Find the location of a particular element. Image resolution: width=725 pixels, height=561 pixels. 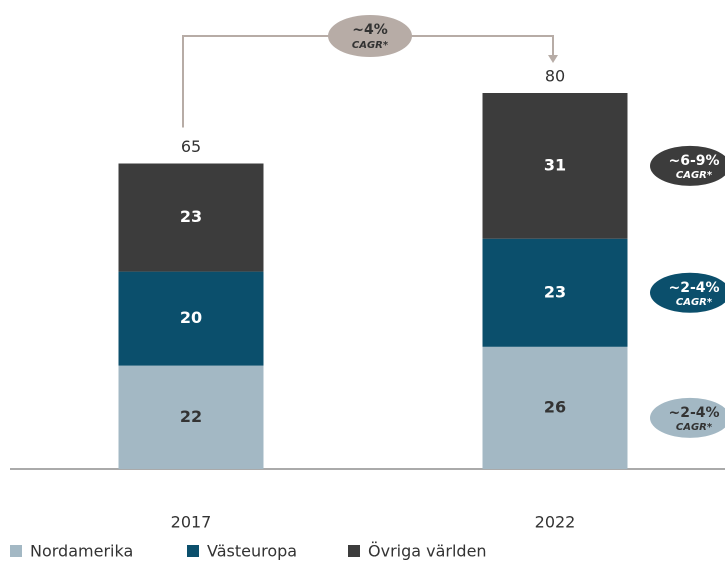

legend-label: Övriga världen is located at coordinates (427, 551).